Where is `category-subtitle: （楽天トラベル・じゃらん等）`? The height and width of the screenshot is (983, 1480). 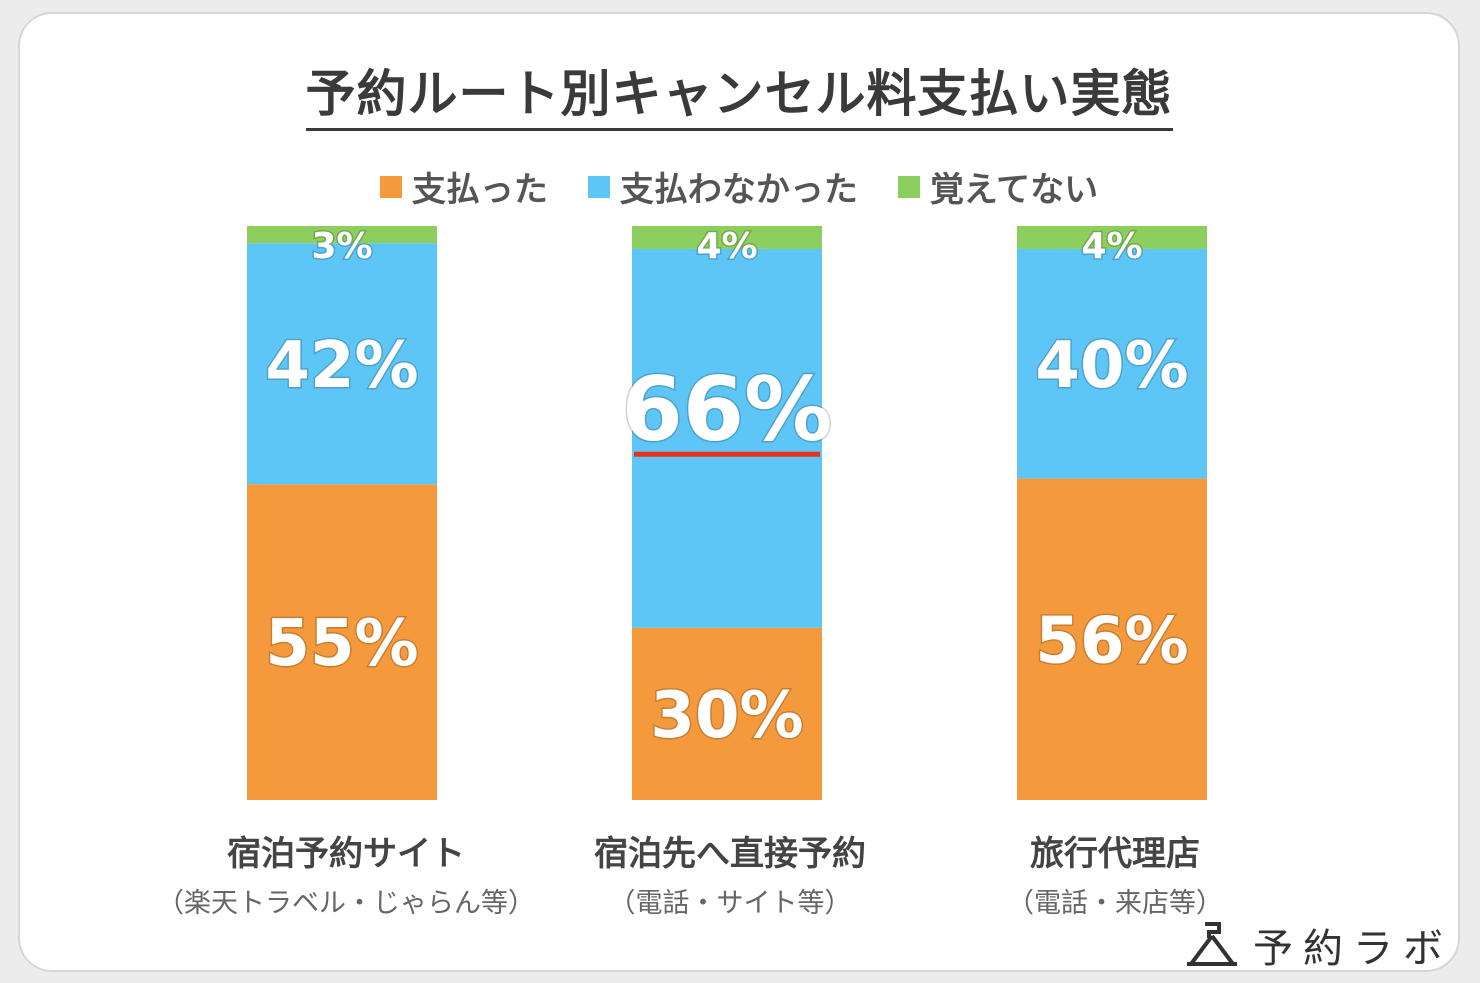
category-subtitle: （楽天トラベル・じゃらん等） is located at coordinates (346, 903).